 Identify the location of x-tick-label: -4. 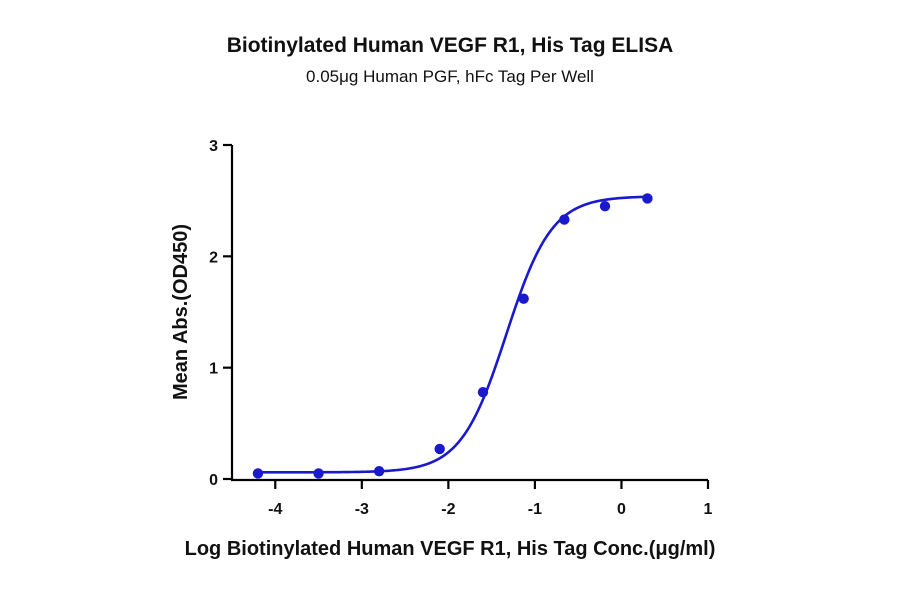
(275, 509).